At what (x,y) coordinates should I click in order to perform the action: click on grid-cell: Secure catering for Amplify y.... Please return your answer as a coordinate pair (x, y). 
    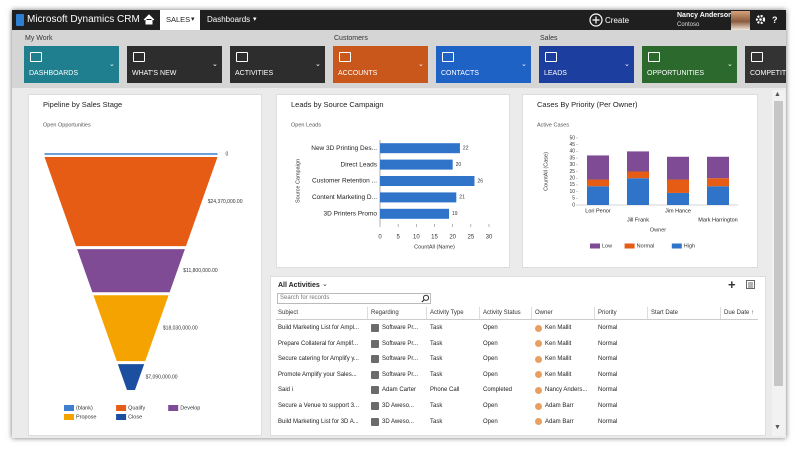
    Looking at the image, I should click on (318, 359).